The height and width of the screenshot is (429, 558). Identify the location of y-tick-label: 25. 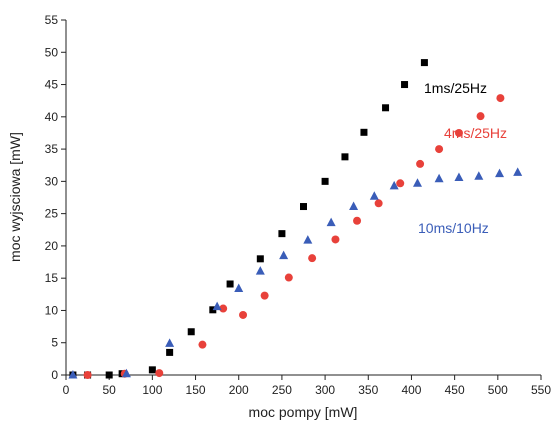
(52, 214).